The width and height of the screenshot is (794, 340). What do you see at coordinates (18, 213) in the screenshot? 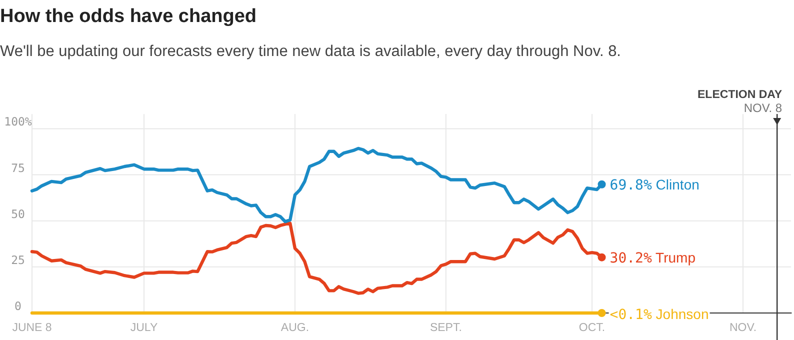
I see `y-tick-label: 50` at bounding box center [18, 213].